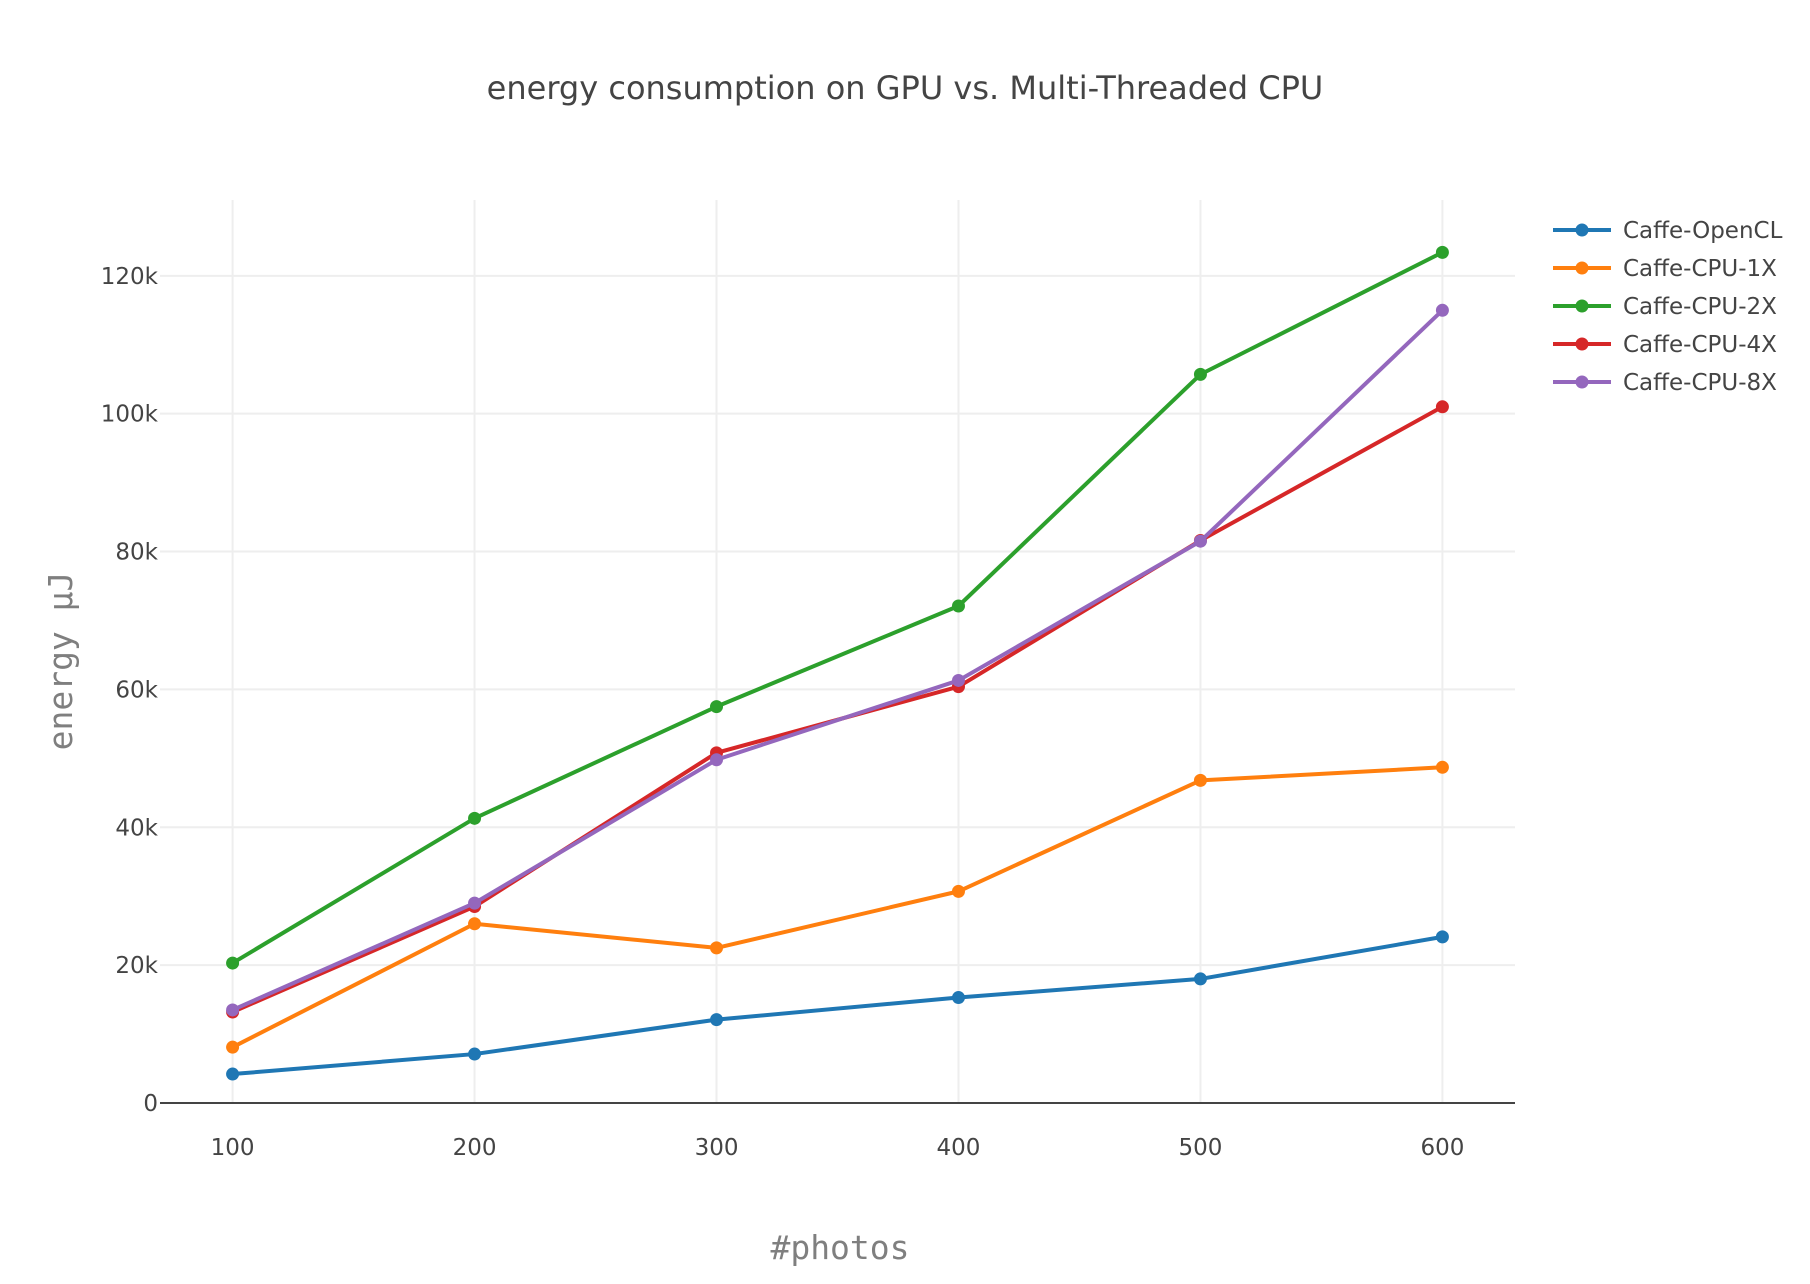  I want to click on legend-item-caffe-cpu-1x: Caffe-CPU-1X, so click(1665, 269).